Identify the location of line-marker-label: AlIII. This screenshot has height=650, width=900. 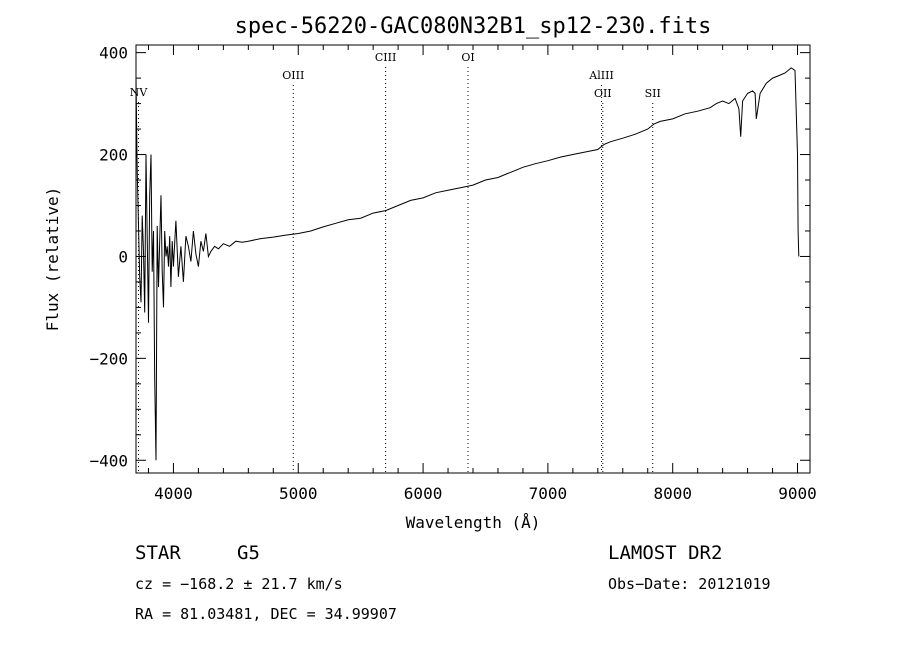
(601, 75).